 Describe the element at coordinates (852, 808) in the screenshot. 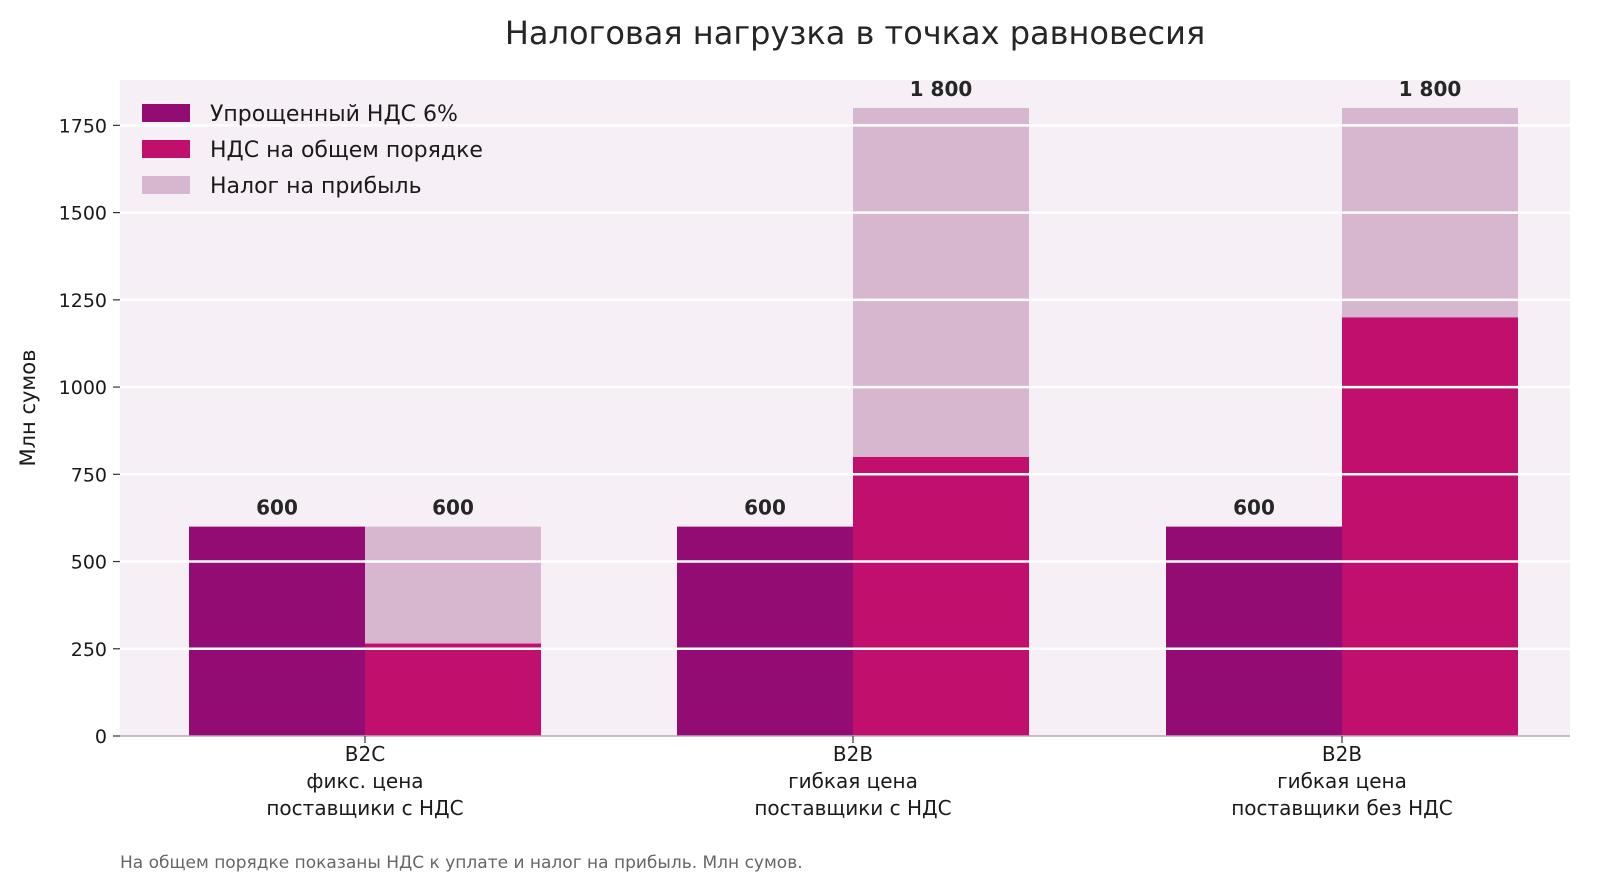

I see `category-label-1-2: поставщики с НДС` at that location.